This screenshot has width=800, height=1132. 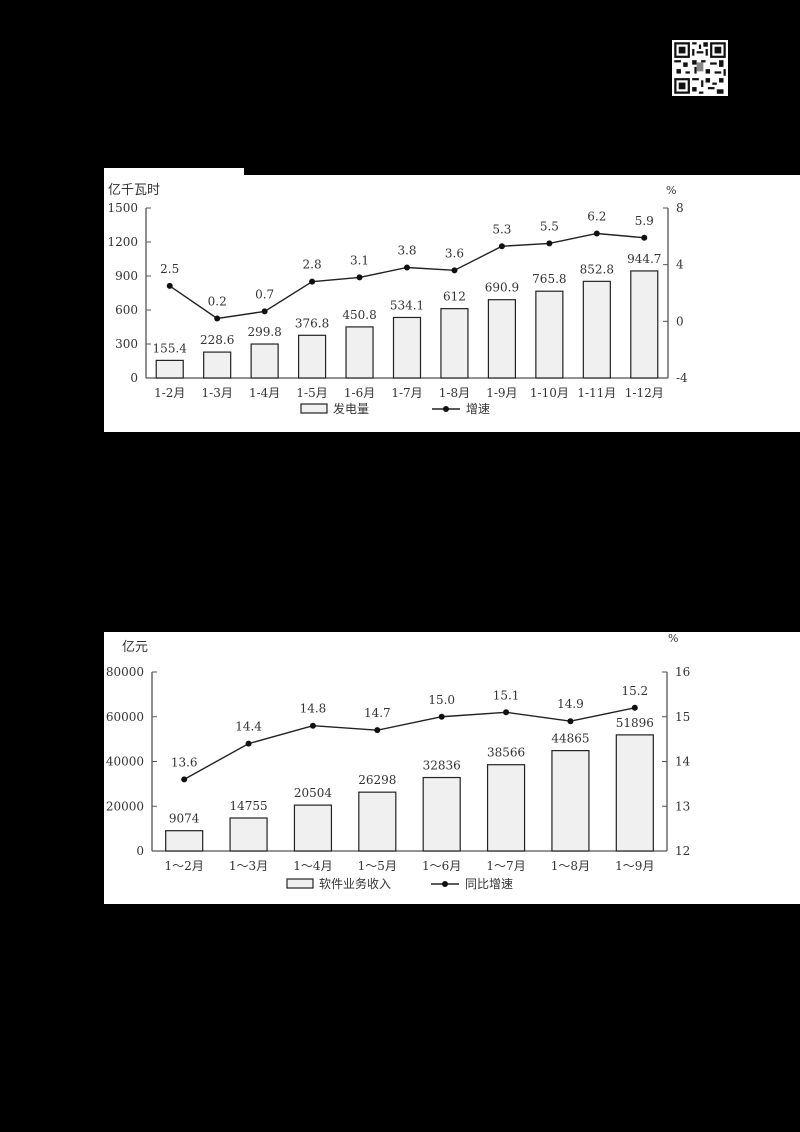 I want to click on x-axis-category-label: 1～8月, so click(x=570, y=866).